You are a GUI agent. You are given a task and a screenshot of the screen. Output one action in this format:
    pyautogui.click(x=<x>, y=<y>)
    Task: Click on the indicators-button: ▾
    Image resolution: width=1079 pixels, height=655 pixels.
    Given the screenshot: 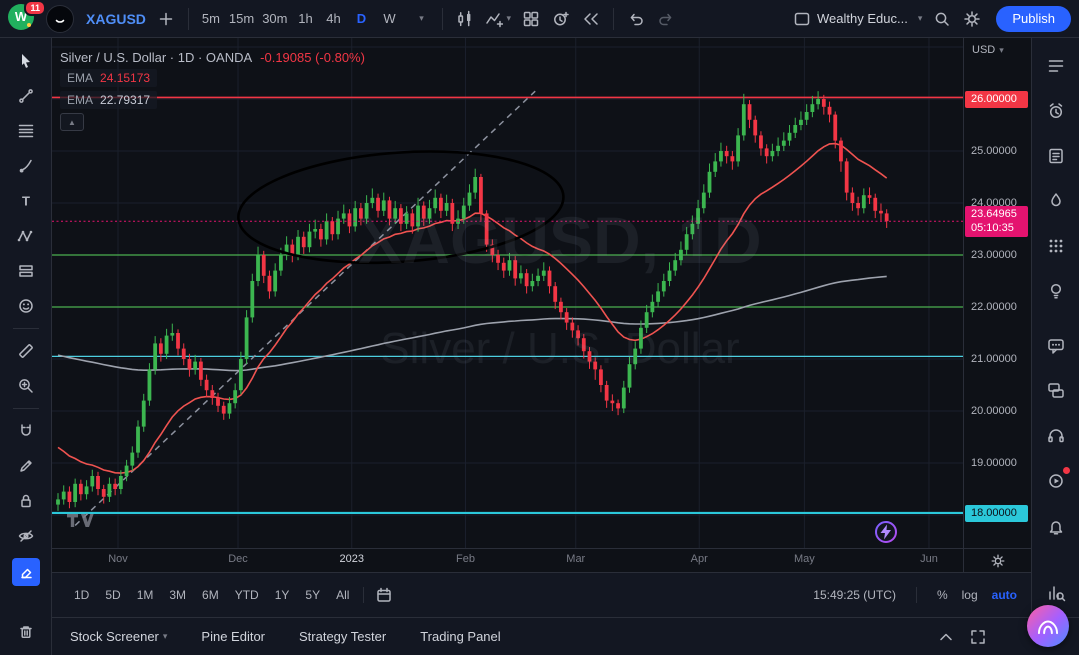 What is the action you would take?
    pyautogui.click(x=498, y=19)
    